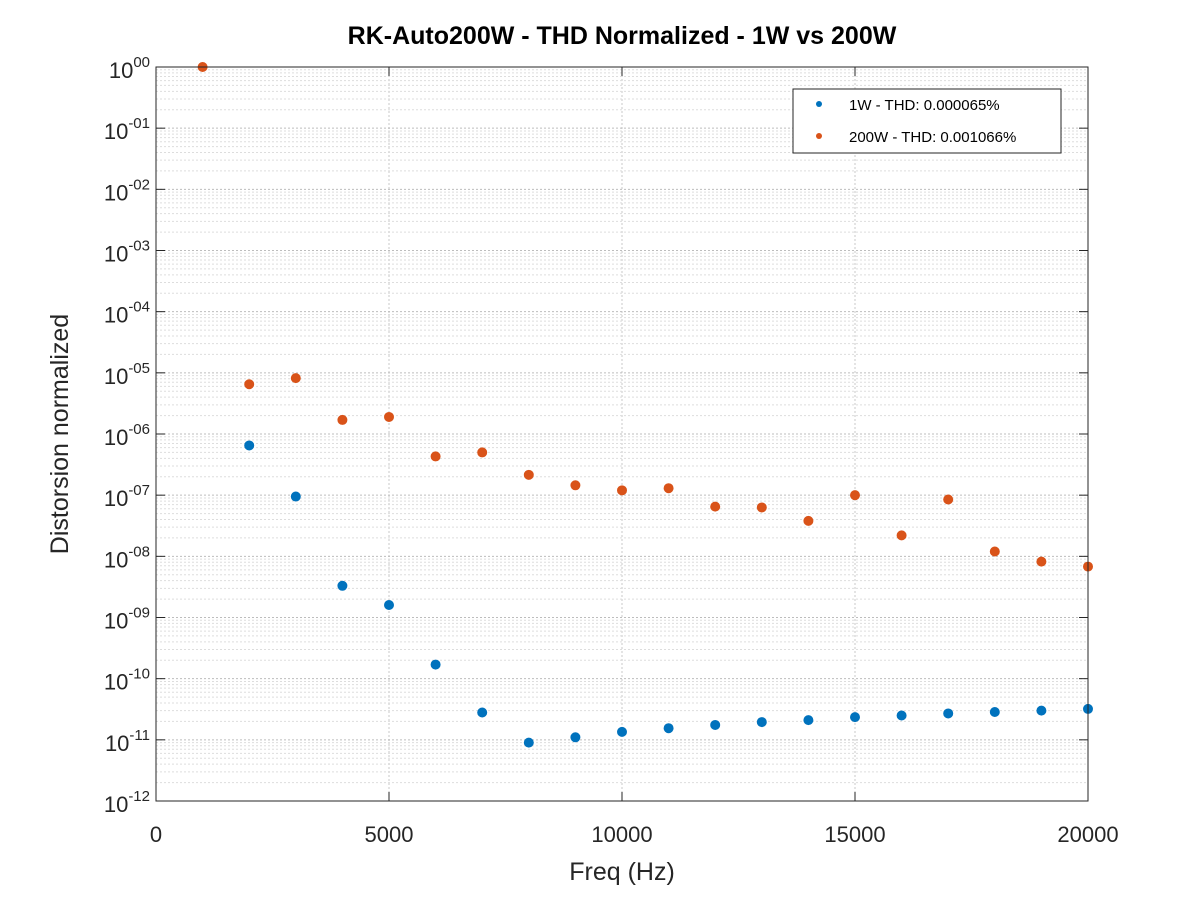 Image resolution: width=1200 pixels, height=900 pixels. What do you see at coordinates (1087, 834) in the screenshot?
I see `x-tick-label: 20000` at bounding box center [1087, 834].